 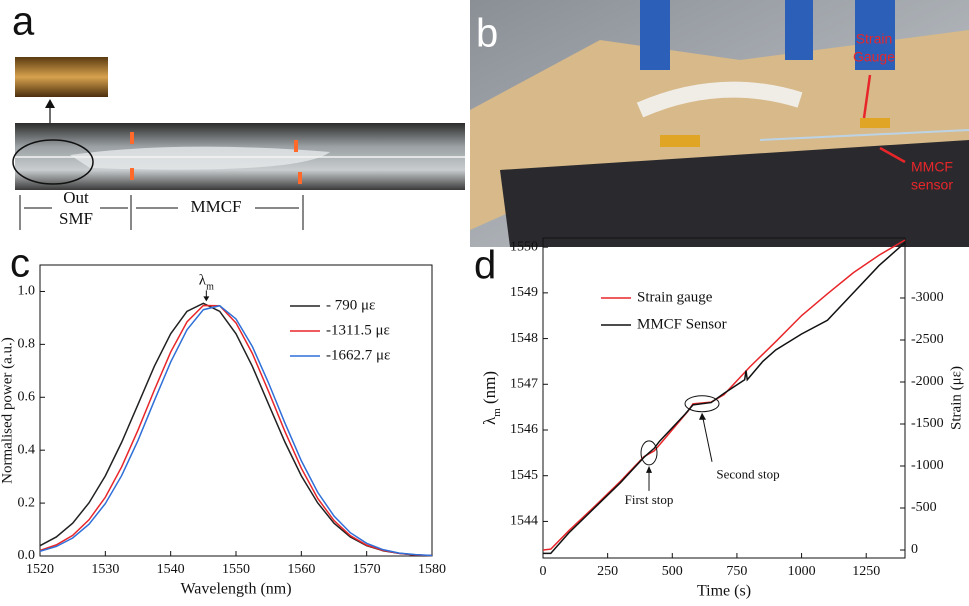 What do you see at coordinates (358, 355) in the screenshot?
I see `legend-label: -1662.7 με` at bounding box center [358, 355].